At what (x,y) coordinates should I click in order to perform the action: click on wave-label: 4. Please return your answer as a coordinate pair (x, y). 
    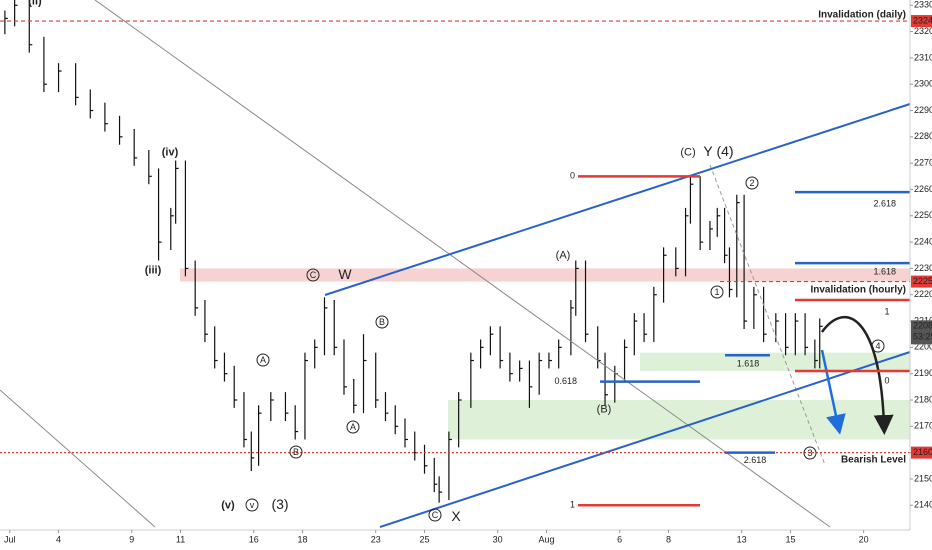
    Looking at the image, I should click on (877, 346).